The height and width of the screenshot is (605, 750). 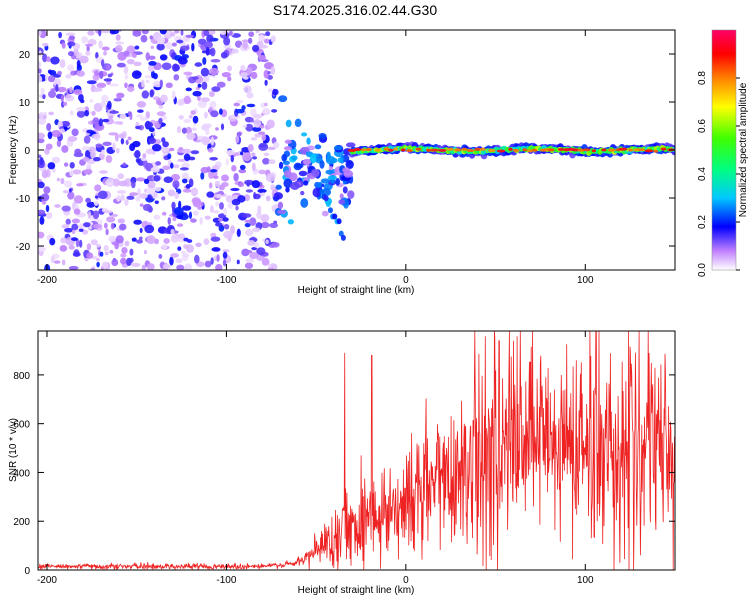 I want to click on snr-xlabel: Height of straight line (km), so click(x=356, y=590).